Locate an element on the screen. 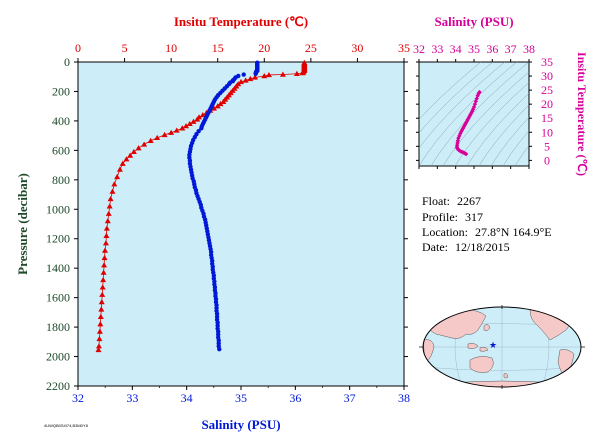  pressure-tick-label: 1200 is located at coordinates (58, 239).